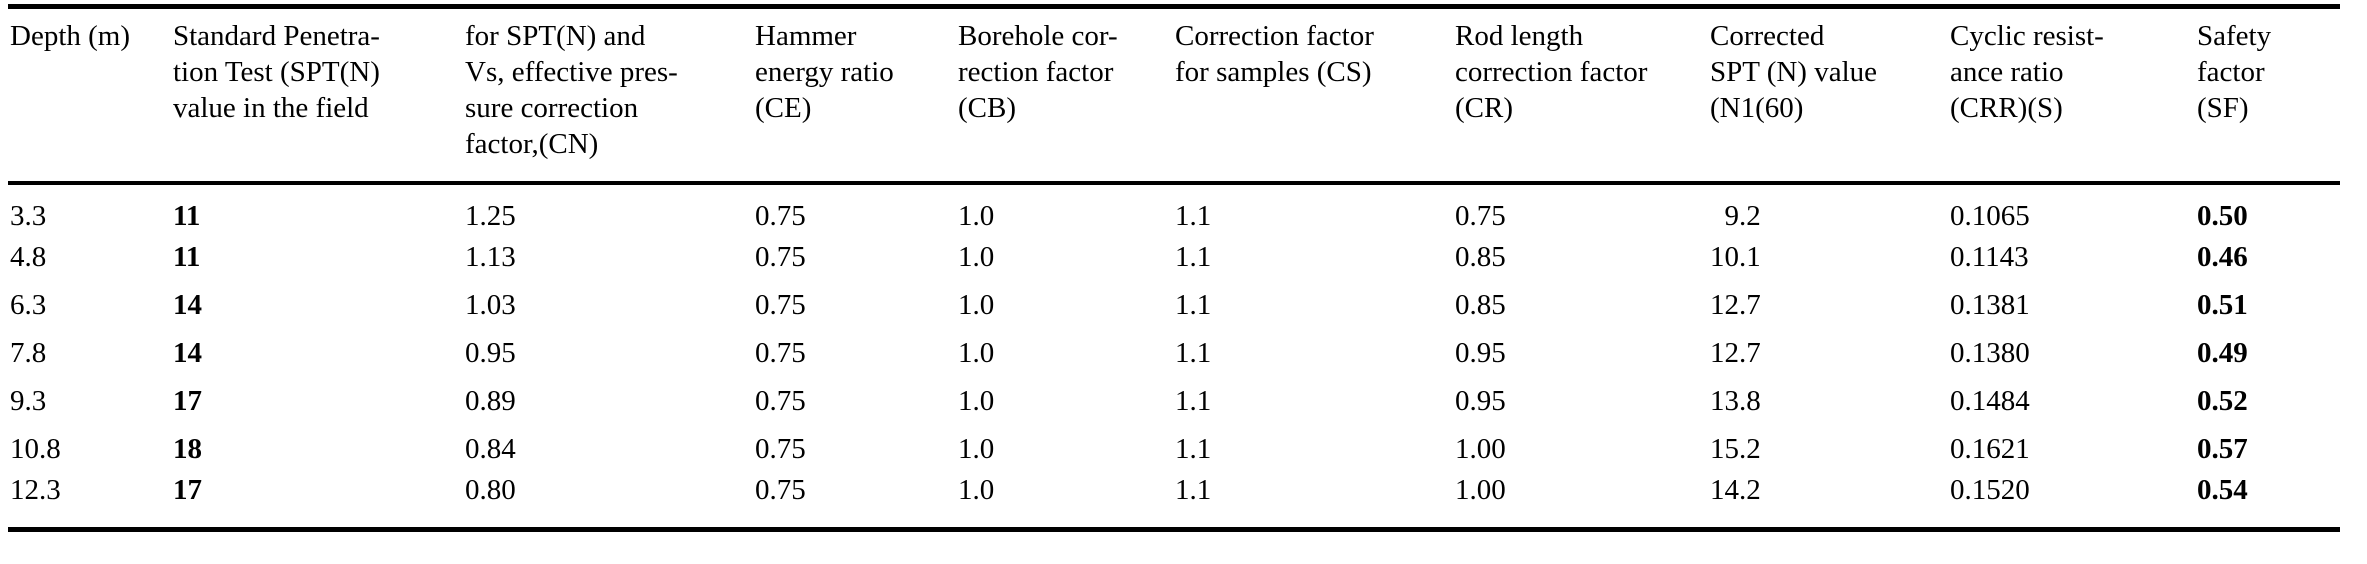 The height and width of the screenshot is (564, 2367). Describe the element at coordinates (1735, 449) in the screenshot. I see `cell-n160: 15.2` at that location.